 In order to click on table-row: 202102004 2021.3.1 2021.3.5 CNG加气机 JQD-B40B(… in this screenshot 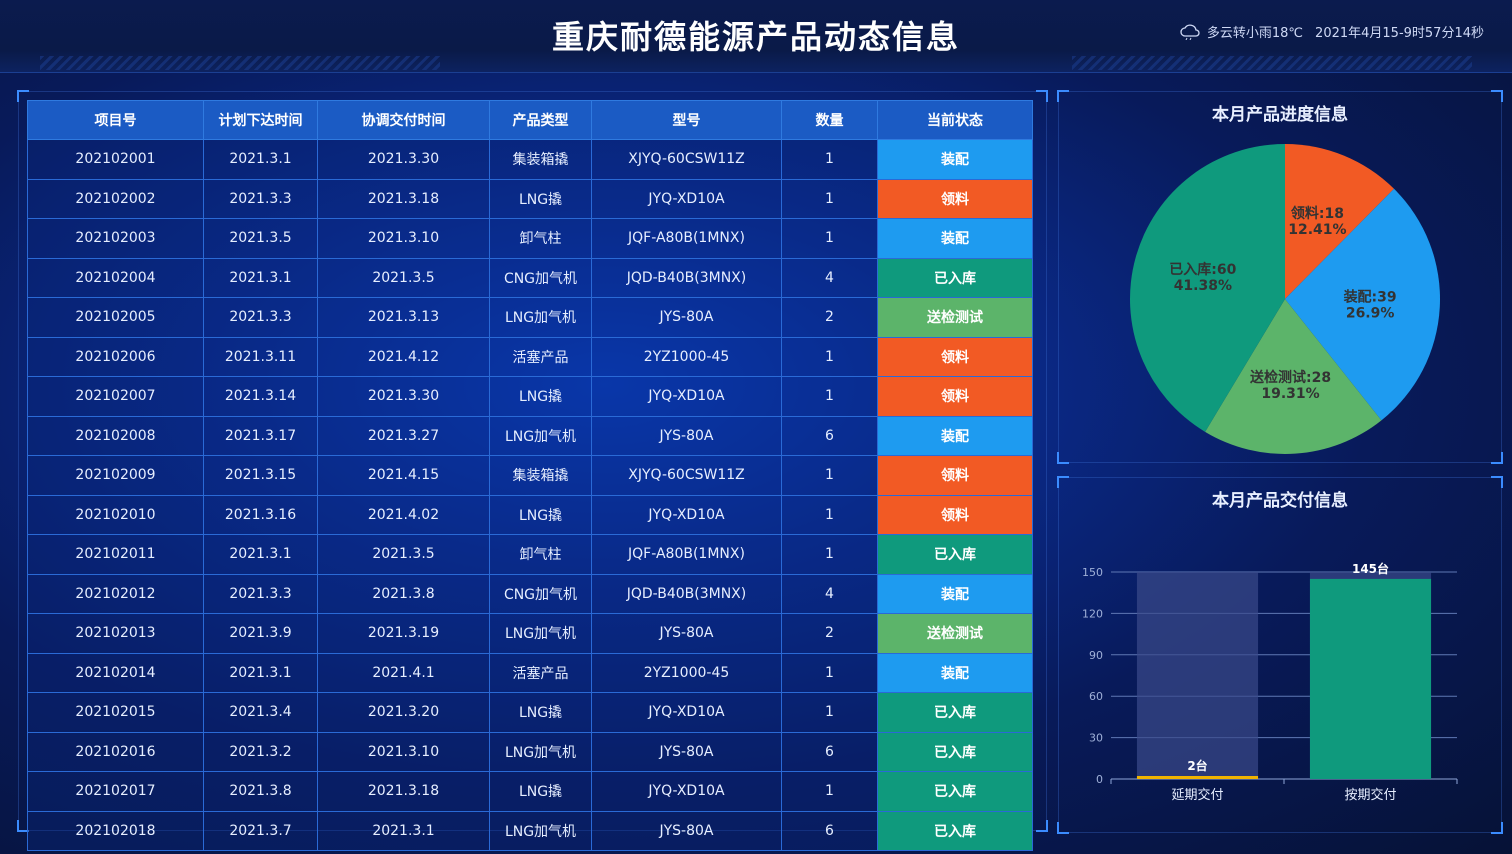, I will do `click(530, 277)`.